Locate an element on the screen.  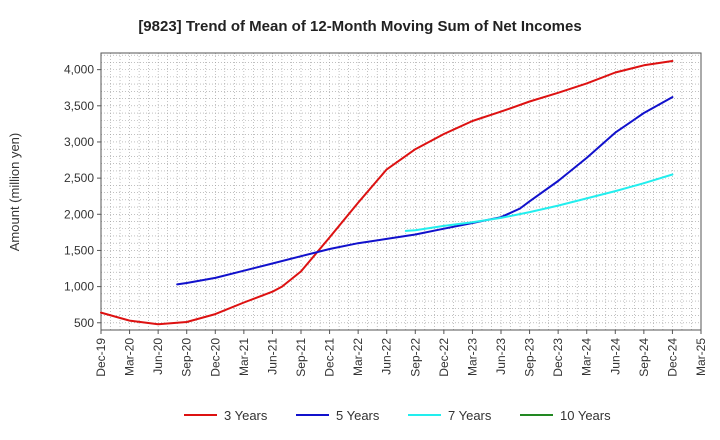
y-tick-label: 3,000 is located at coordinates (79, 142).